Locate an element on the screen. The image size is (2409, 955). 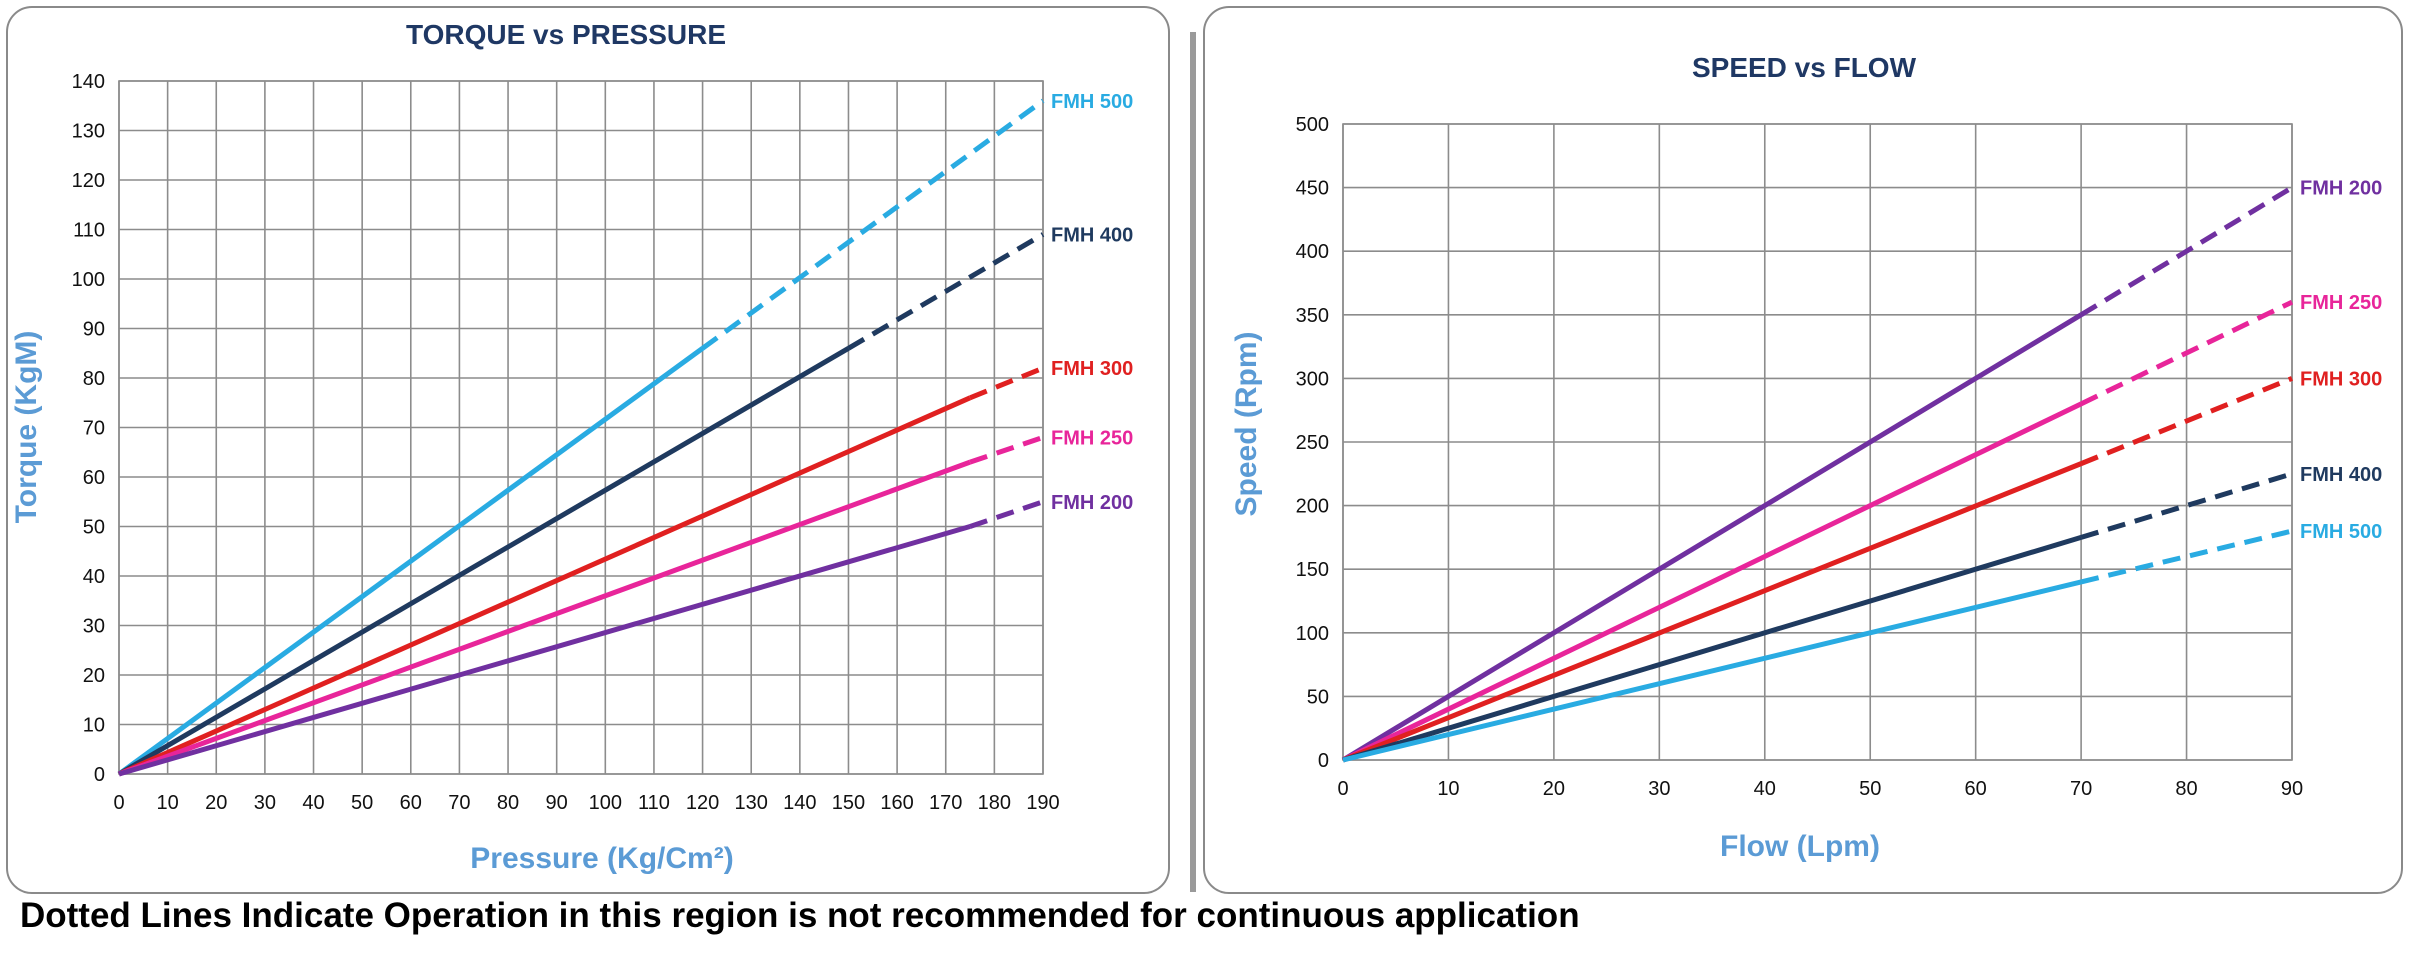
x-tick-label: 190 is located at coordinates (1042, 803).